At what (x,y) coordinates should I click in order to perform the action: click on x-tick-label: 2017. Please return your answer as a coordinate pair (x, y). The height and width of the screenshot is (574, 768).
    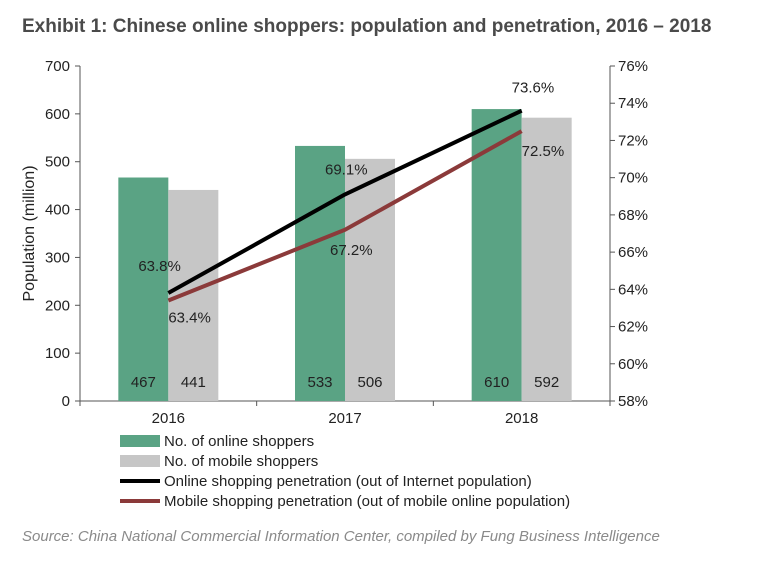
    Looking at the image, I should click on (344, 418).